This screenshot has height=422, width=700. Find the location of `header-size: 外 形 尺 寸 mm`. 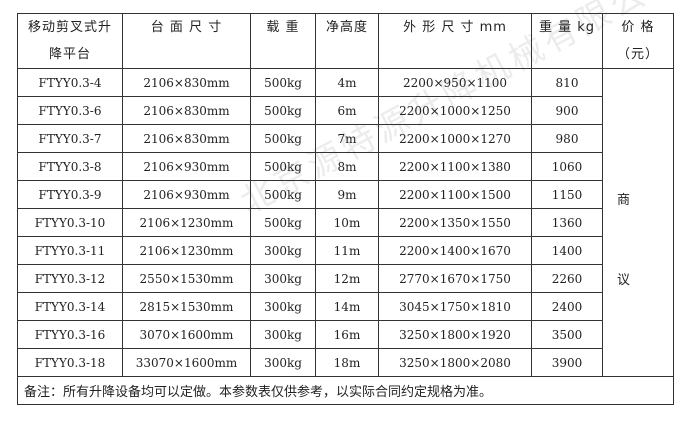

header-size: 外 形 尺 寸 mm is located at coordinates (455, 41).